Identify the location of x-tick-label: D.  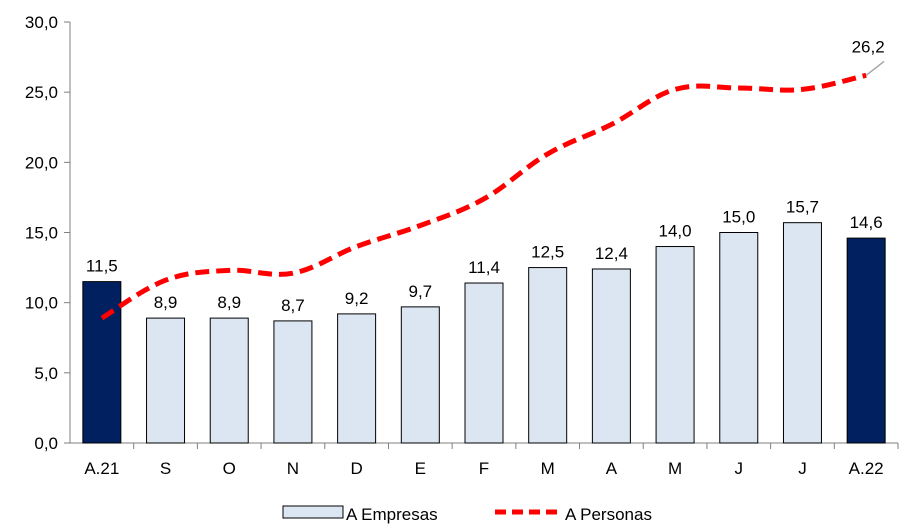
(356, 468).